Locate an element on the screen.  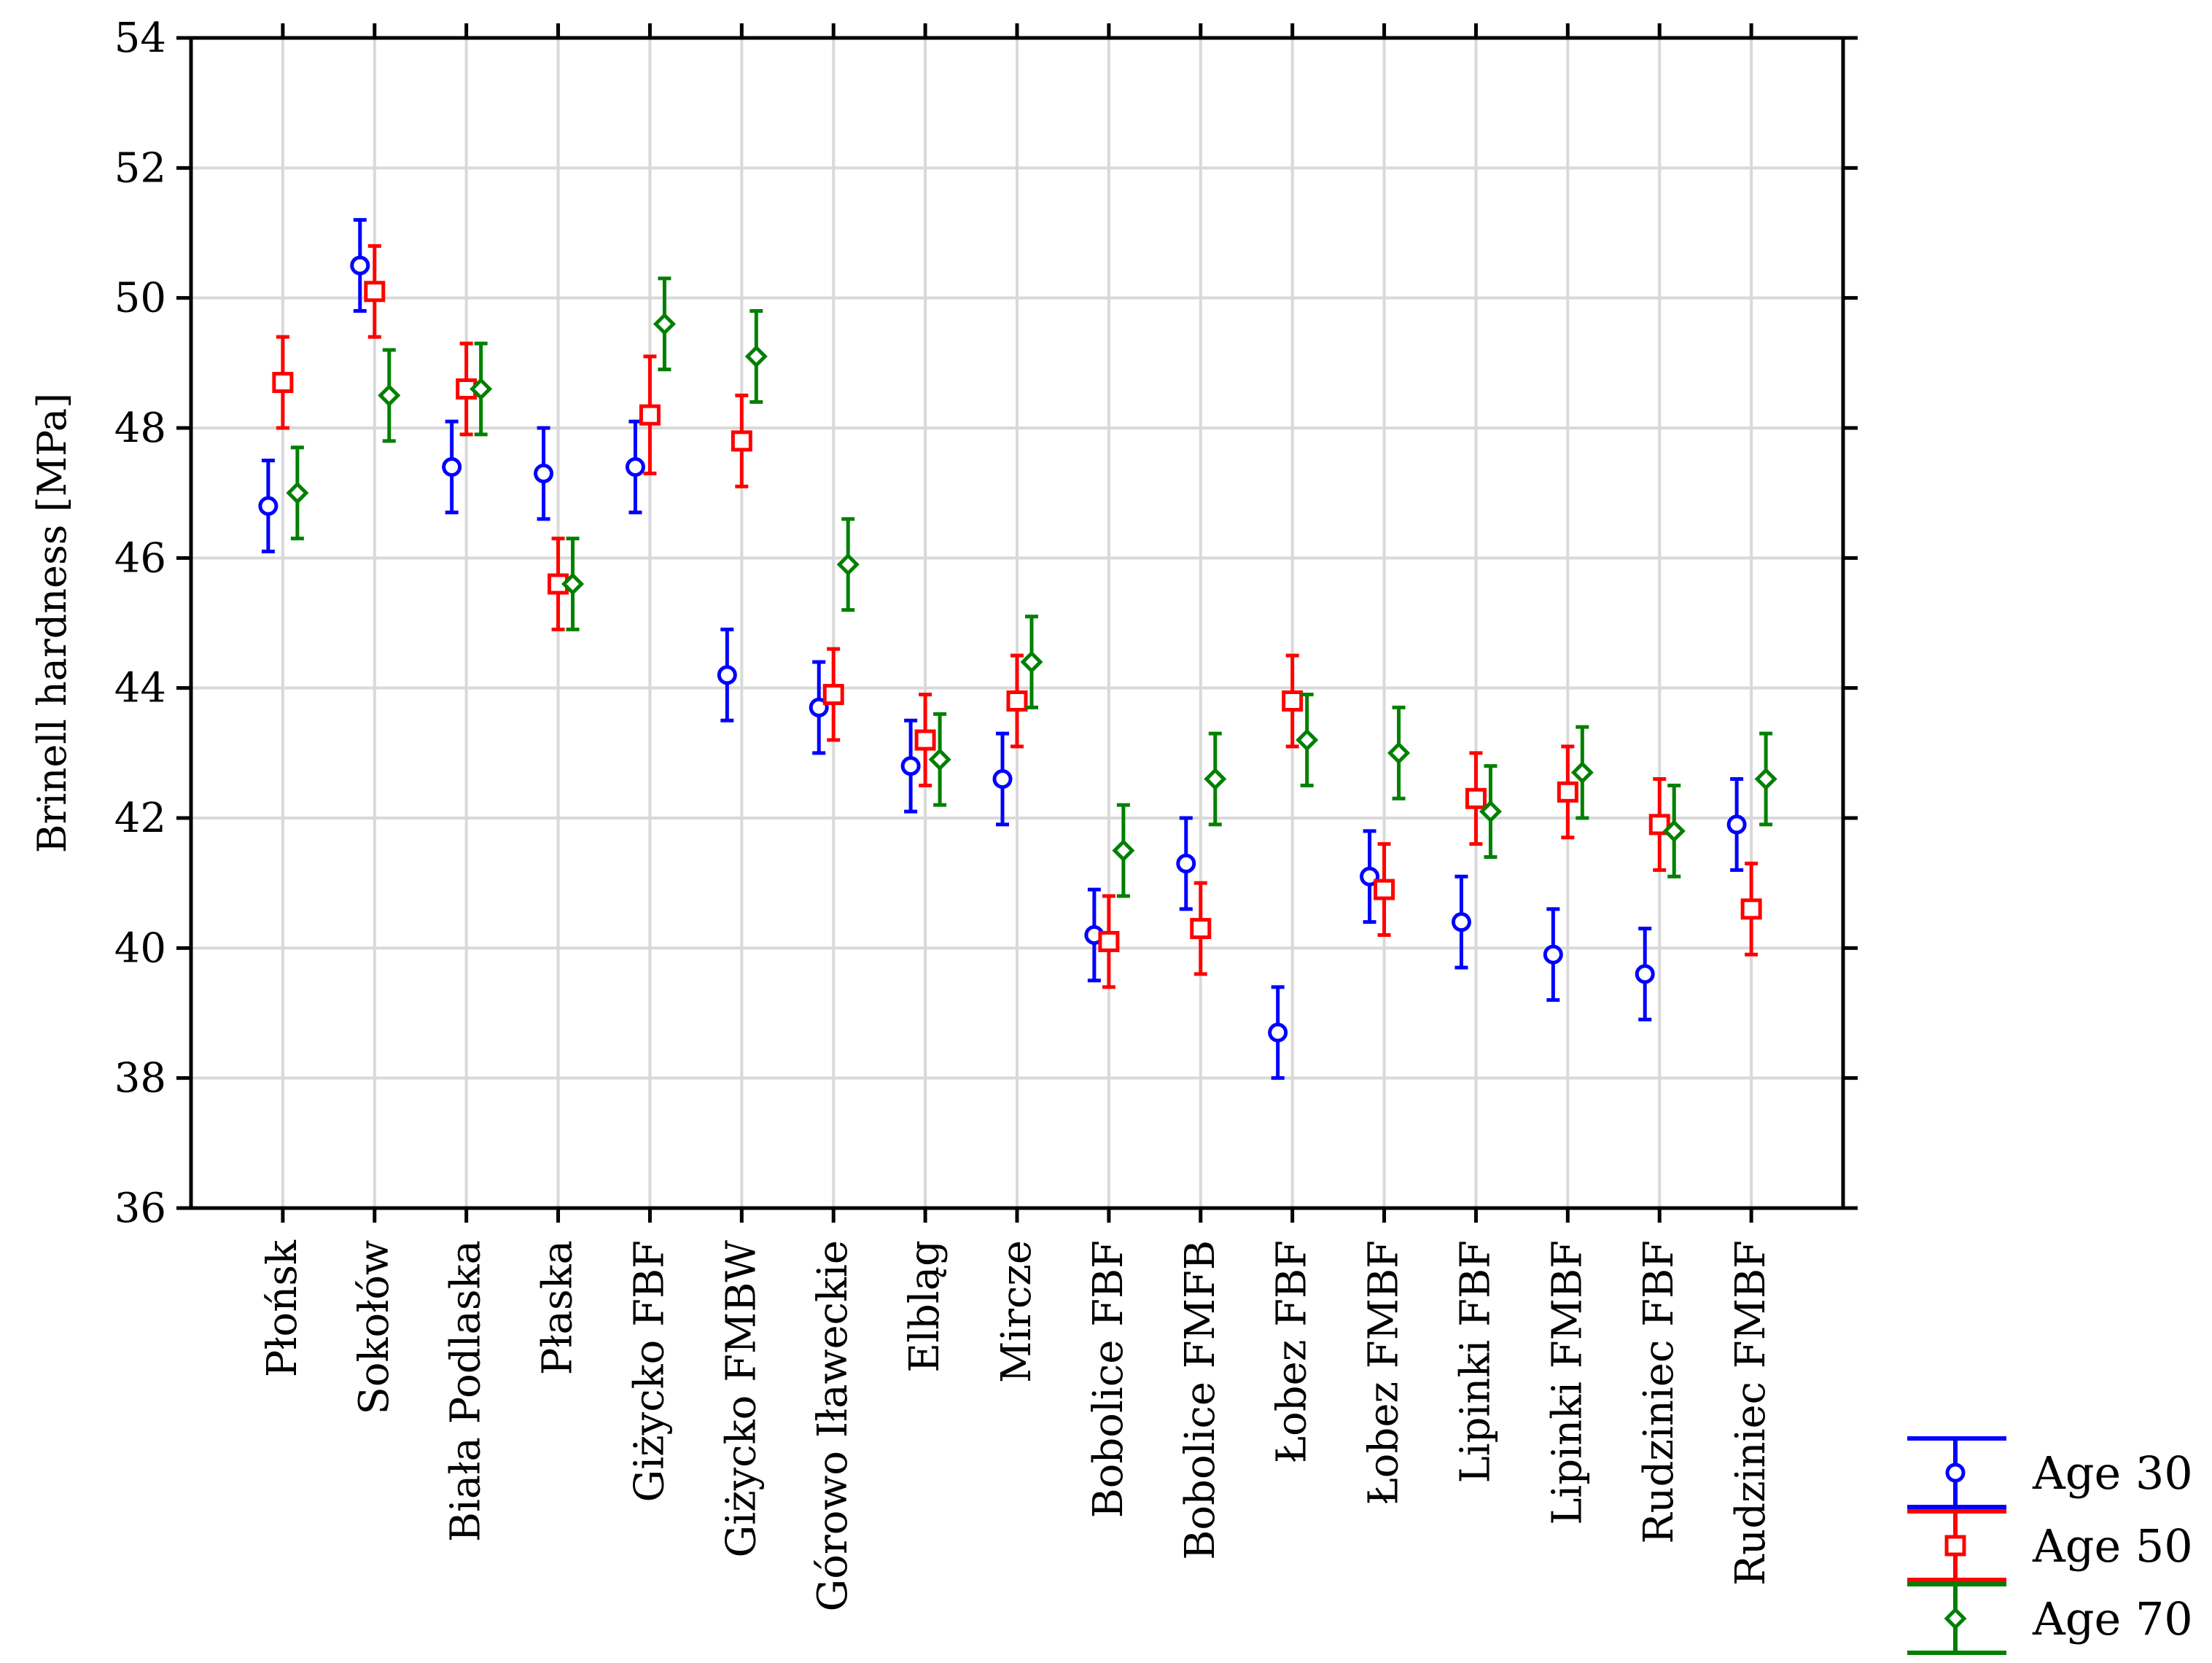
x-category-label: Giżycko FBF is located at coordinates (649, 1371).